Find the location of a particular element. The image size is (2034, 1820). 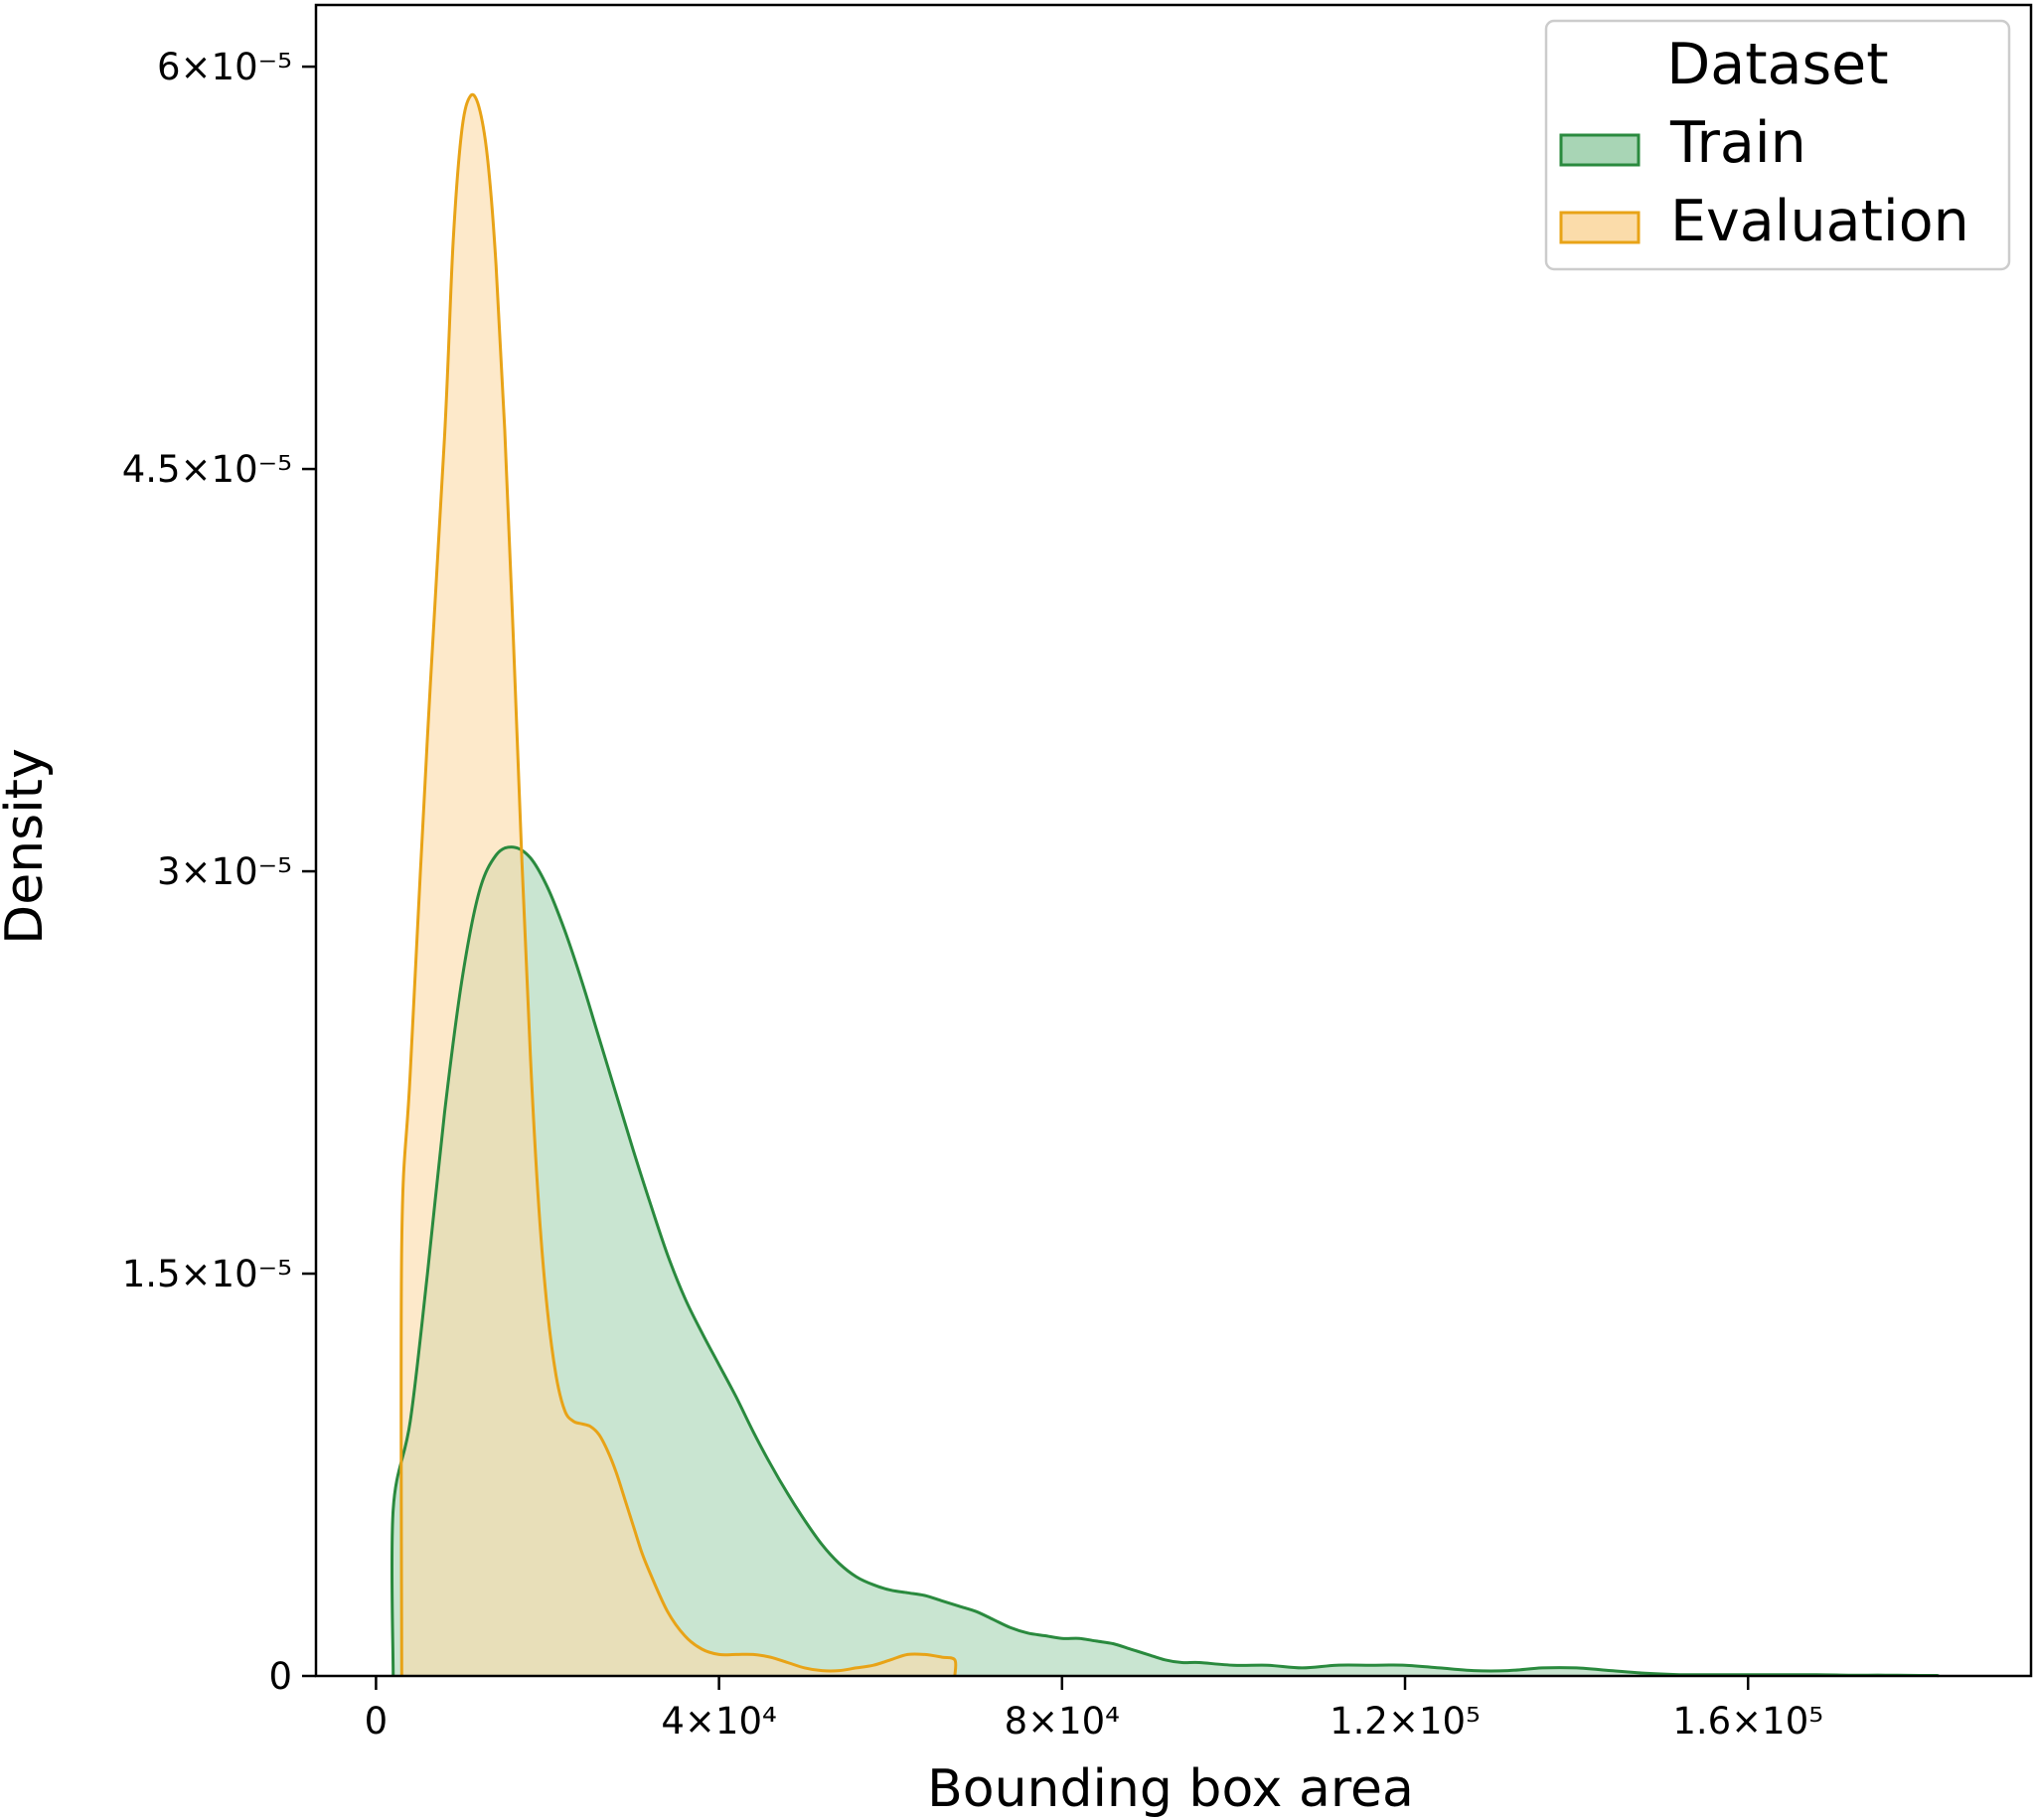

legend: Dataset Train Evaluation is located at coordinates (1778, 145).